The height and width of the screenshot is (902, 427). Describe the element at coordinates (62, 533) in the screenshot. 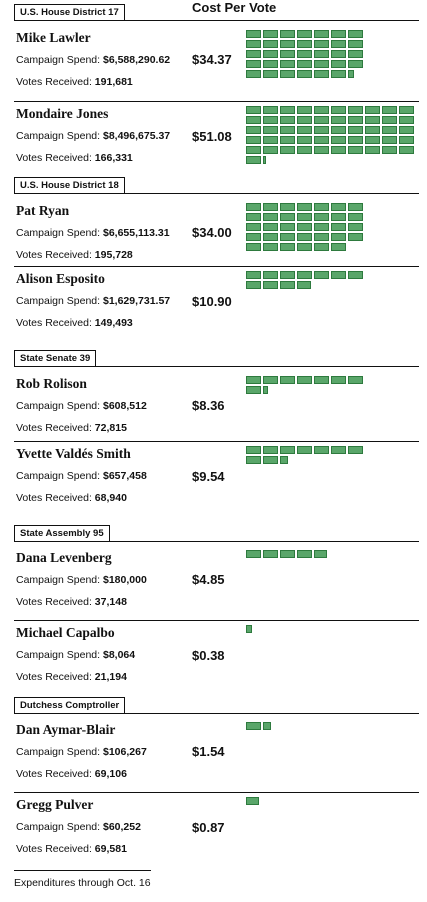

I see `section-label: State Assembly 95` at that location.